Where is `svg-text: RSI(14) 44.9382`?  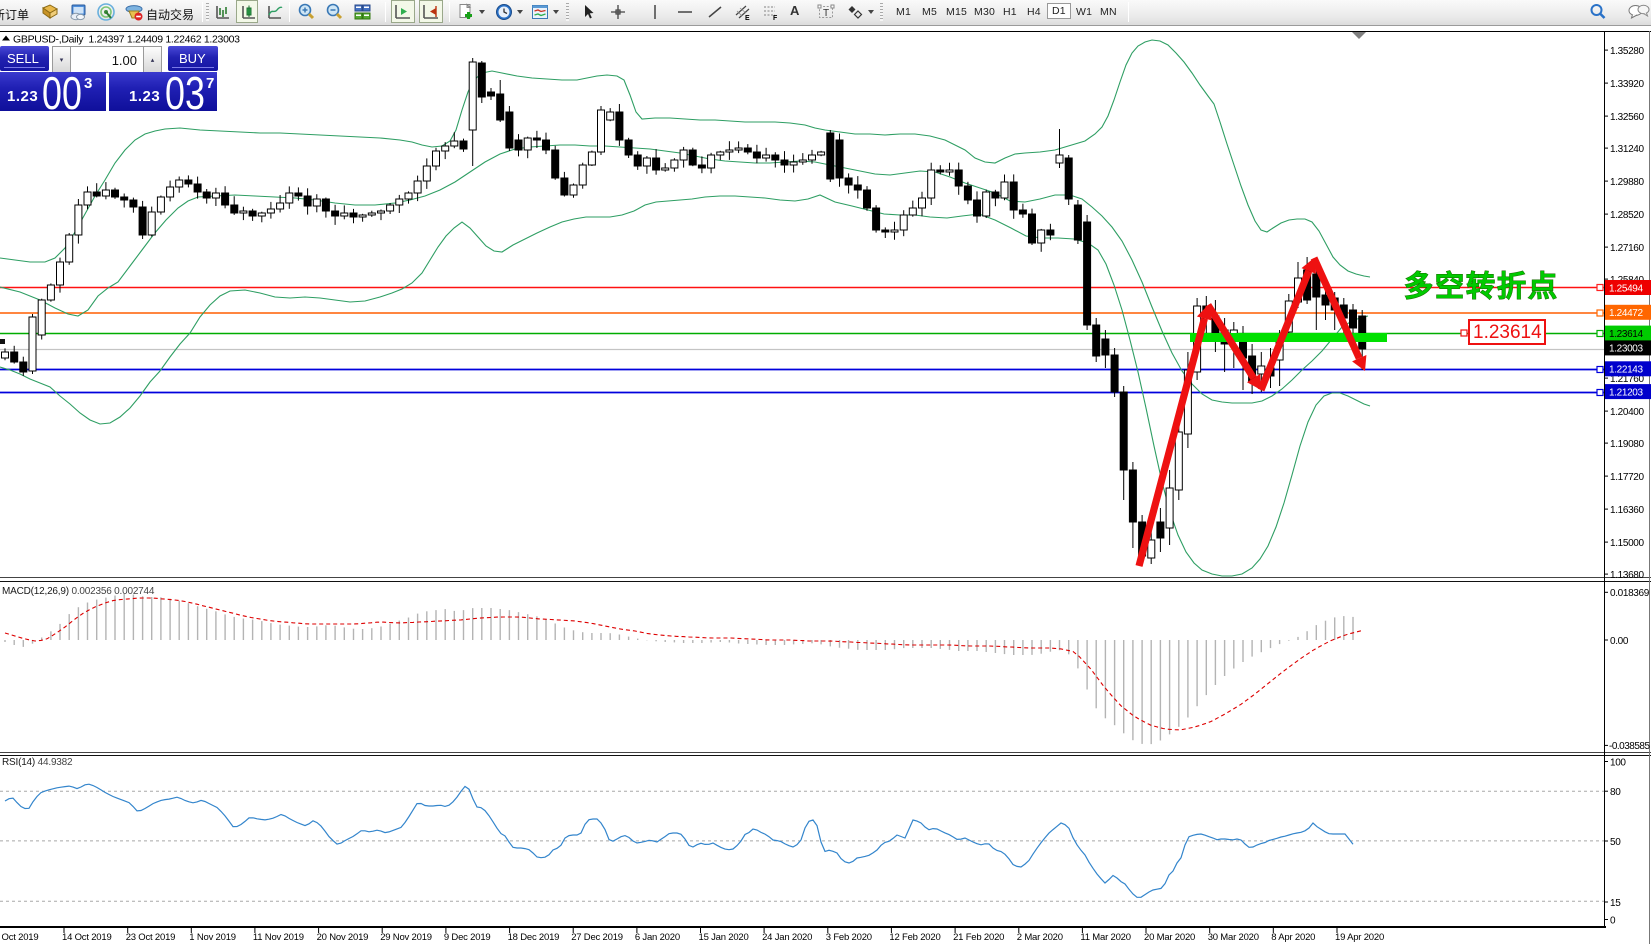 svg-text: RSI(14) 44.9382 is located at coordinates (37, 762).